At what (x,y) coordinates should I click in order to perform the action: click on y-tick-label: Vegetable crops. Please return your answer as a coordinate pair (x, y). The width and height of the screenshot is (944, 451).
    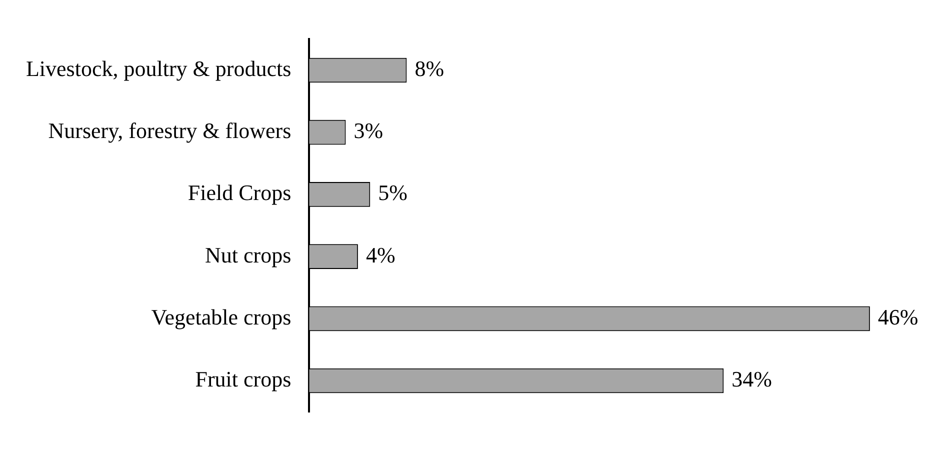
    Looking at the image, I should click on (221, 317).